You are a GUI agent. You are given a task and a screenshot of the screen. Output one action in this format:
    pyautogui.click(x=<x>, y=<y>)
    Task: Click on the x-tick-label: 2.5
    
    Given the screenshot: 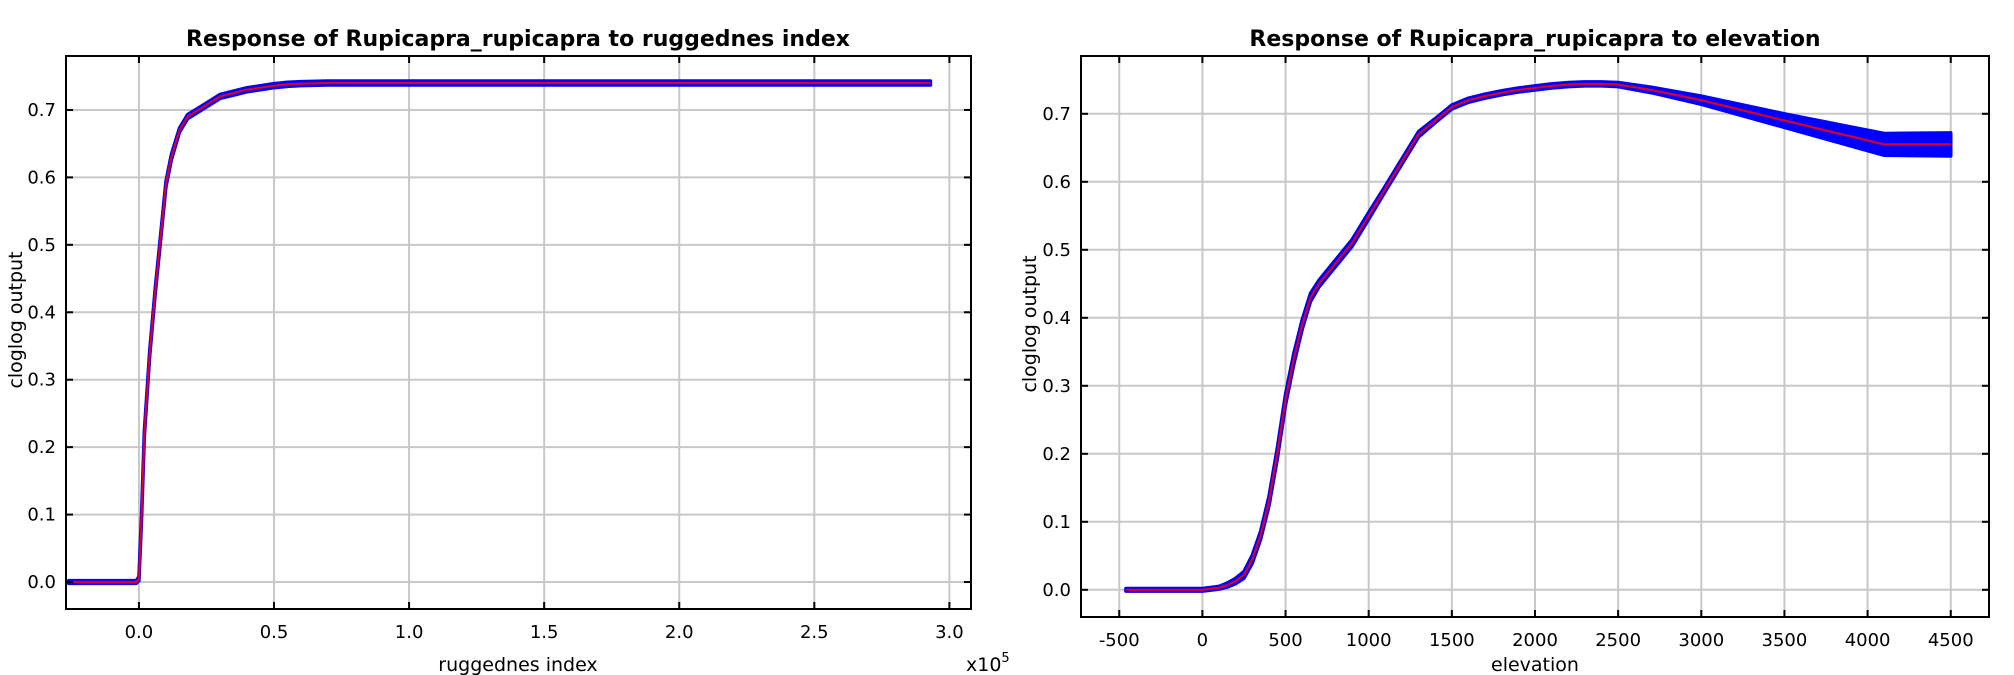 What is the action you would take?
    pyautogui.click(x=814, y=632)
    